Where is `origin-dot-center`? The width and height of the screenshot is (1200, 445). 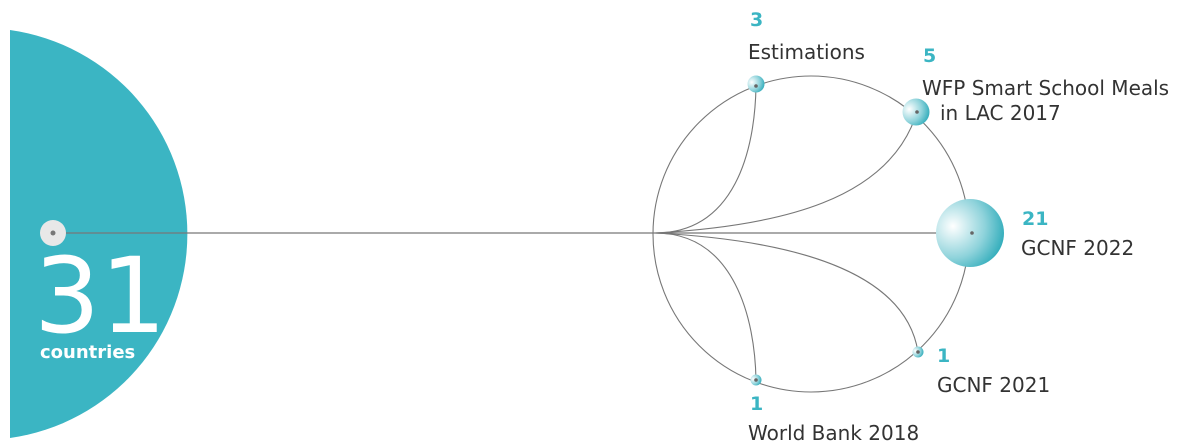
origin-dot-center is located at coordinates (53, 233).